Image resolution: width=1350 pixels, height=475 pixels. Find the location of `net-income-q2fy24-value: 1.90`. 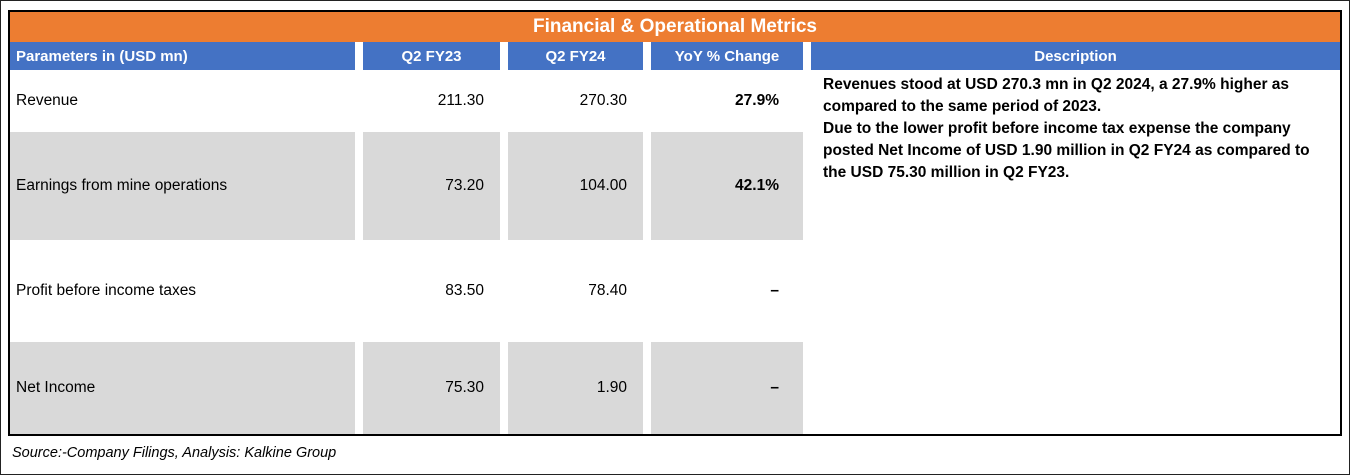

net-income-q2fy24-value: 1.90 is located at coordinates (575, 388).